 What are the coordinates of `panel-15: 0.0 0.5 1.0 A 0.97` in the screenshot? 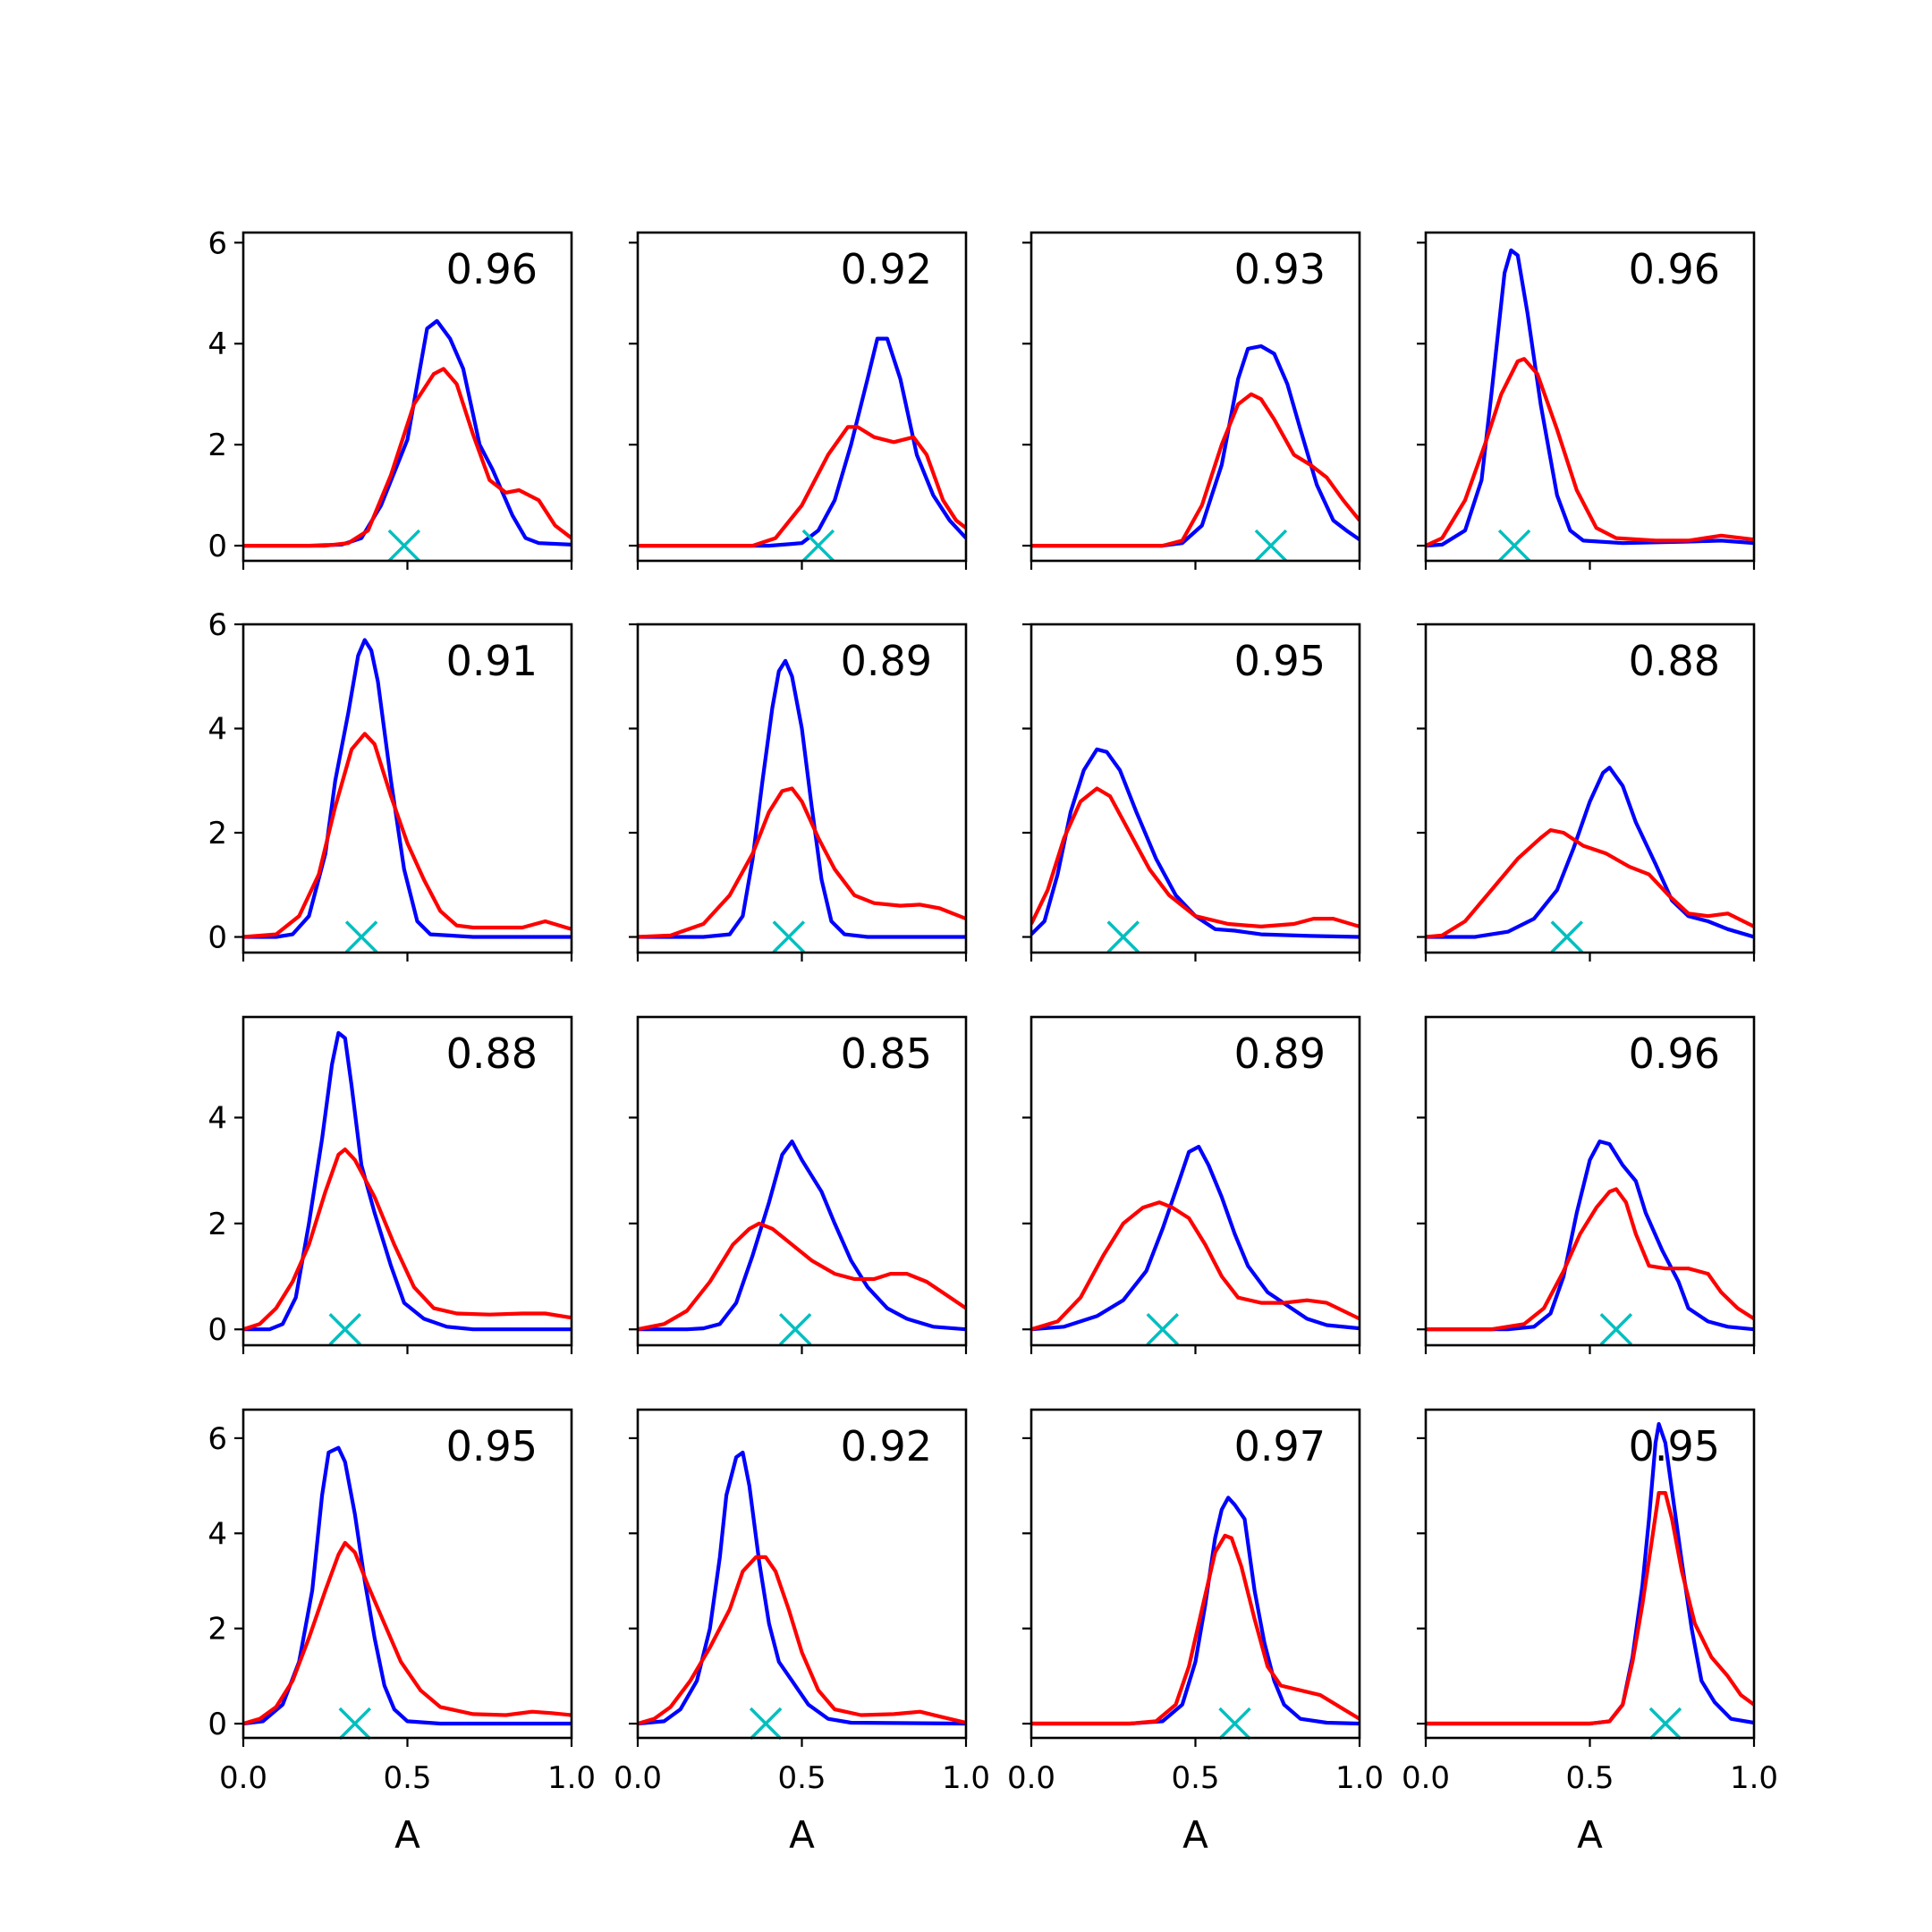 It's located at (1195, 1632).